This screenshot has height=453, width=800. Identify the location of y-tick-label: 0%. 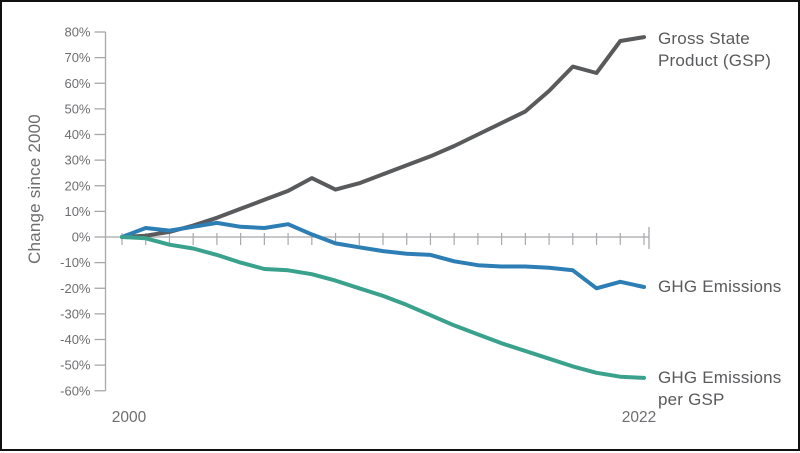
(81, 237).